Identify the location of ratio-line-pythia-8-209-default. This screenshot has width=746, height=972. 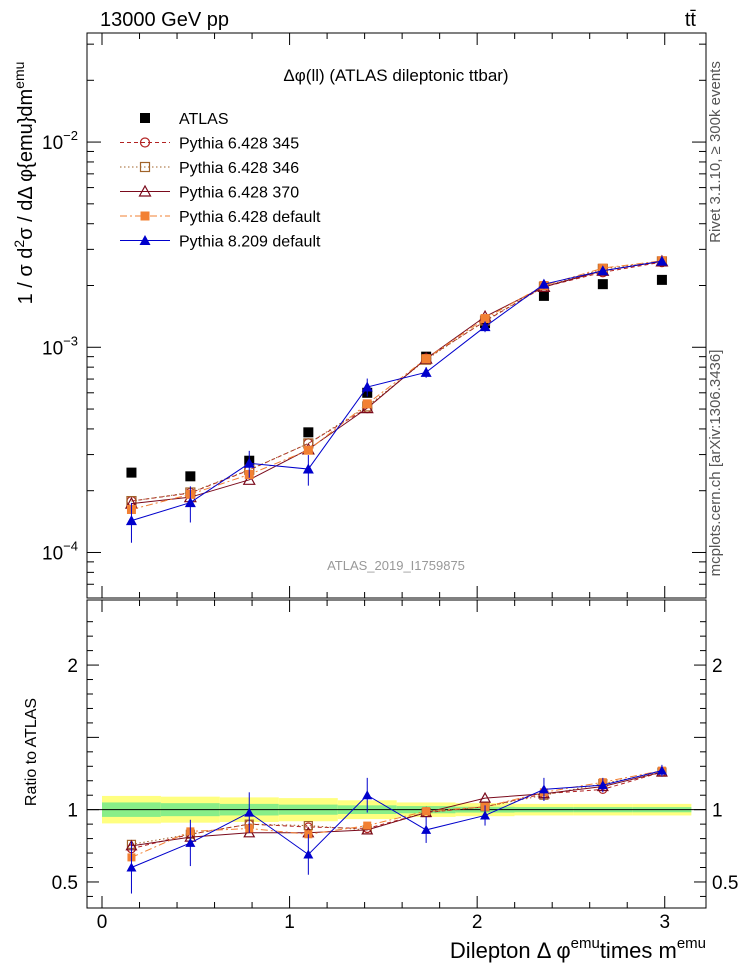
(397, 819).